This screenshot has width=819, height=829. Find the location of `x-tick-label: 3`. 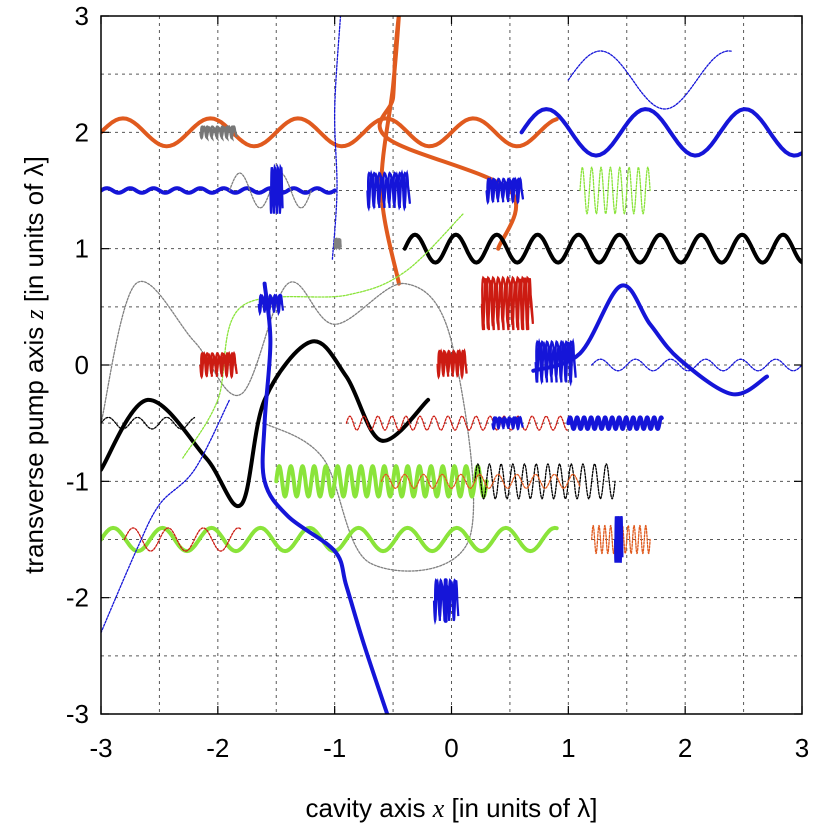

x-tick-label: 3 is located at coordinates (802, 748).